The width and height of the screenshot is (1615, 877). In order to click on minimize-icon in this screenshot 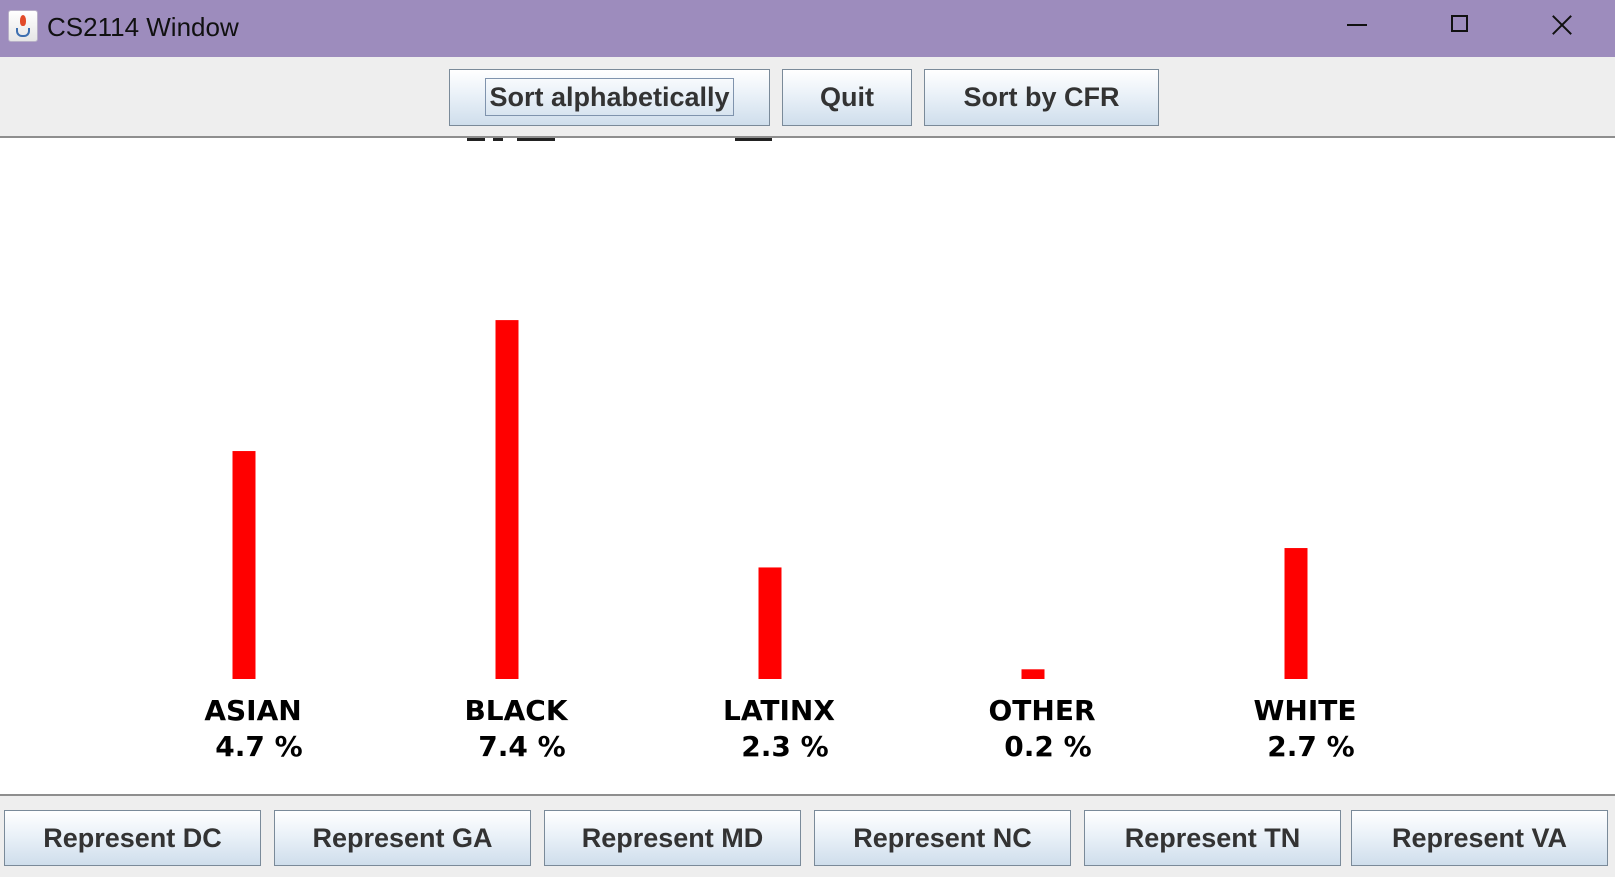, I will do `click(1357, 25)`.